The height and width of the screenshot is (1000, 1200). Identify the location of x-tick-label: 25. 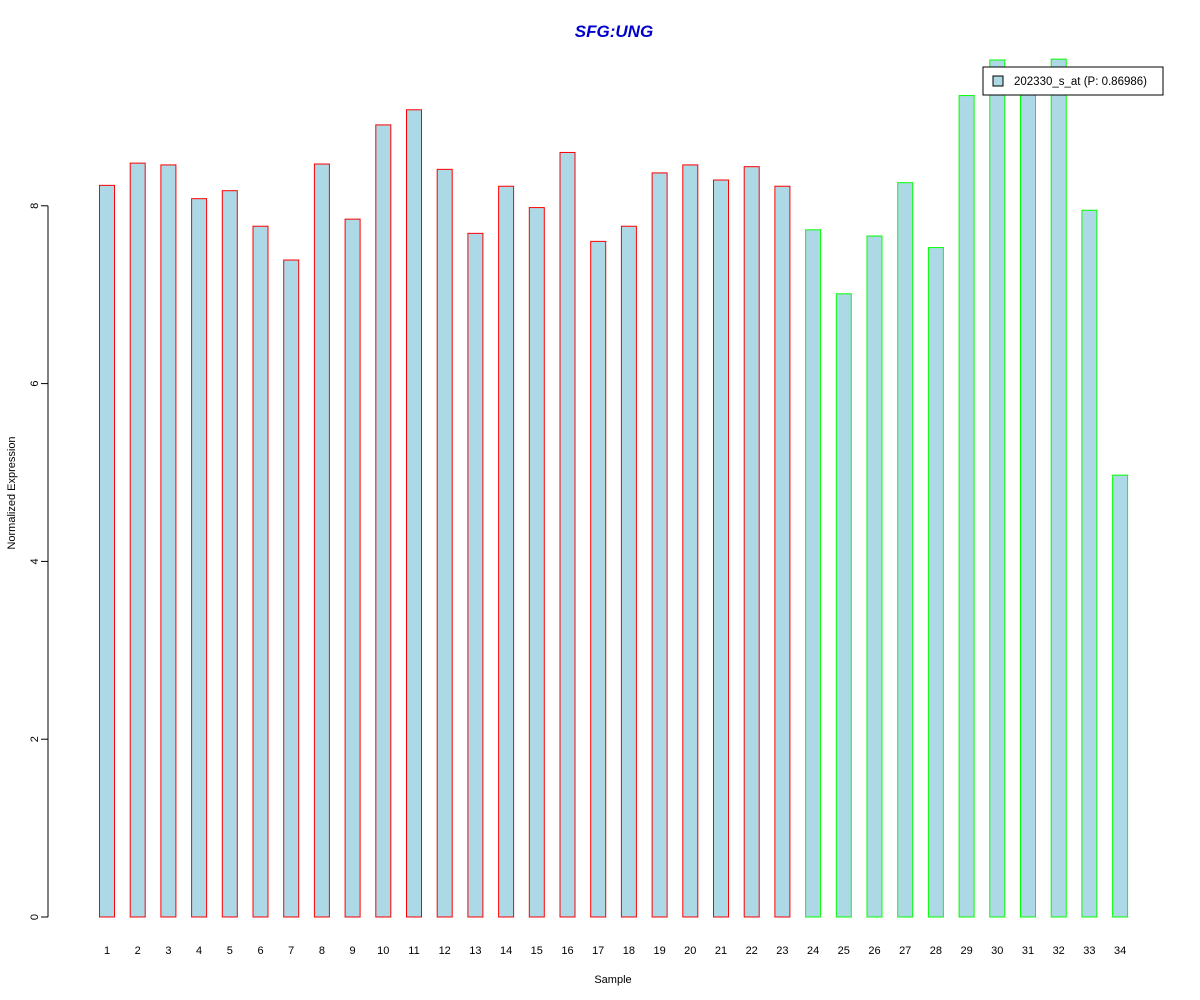
(844, 951).